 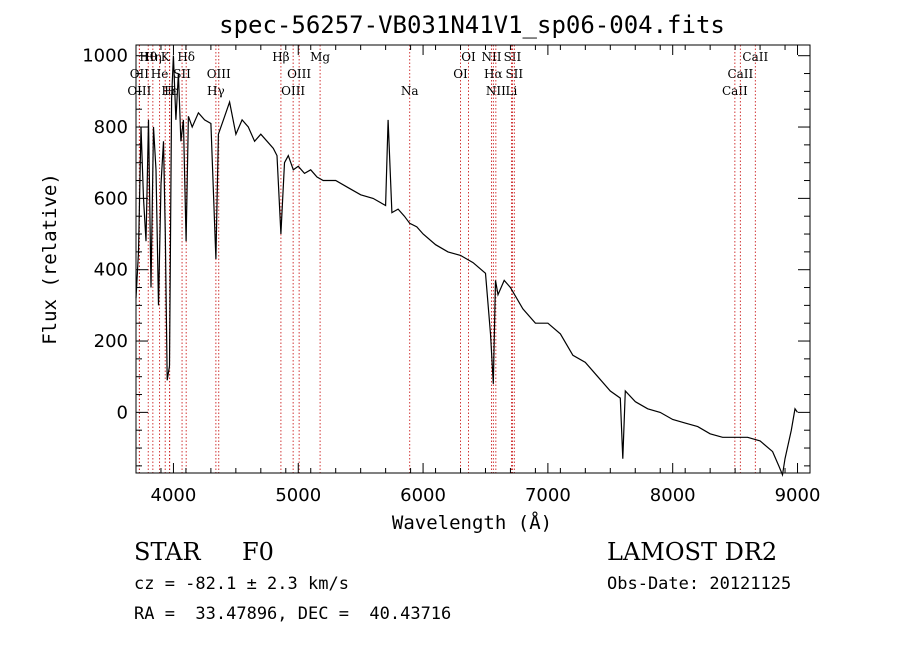 I want to click on line-label: Hη, so click(x=153, y=57).